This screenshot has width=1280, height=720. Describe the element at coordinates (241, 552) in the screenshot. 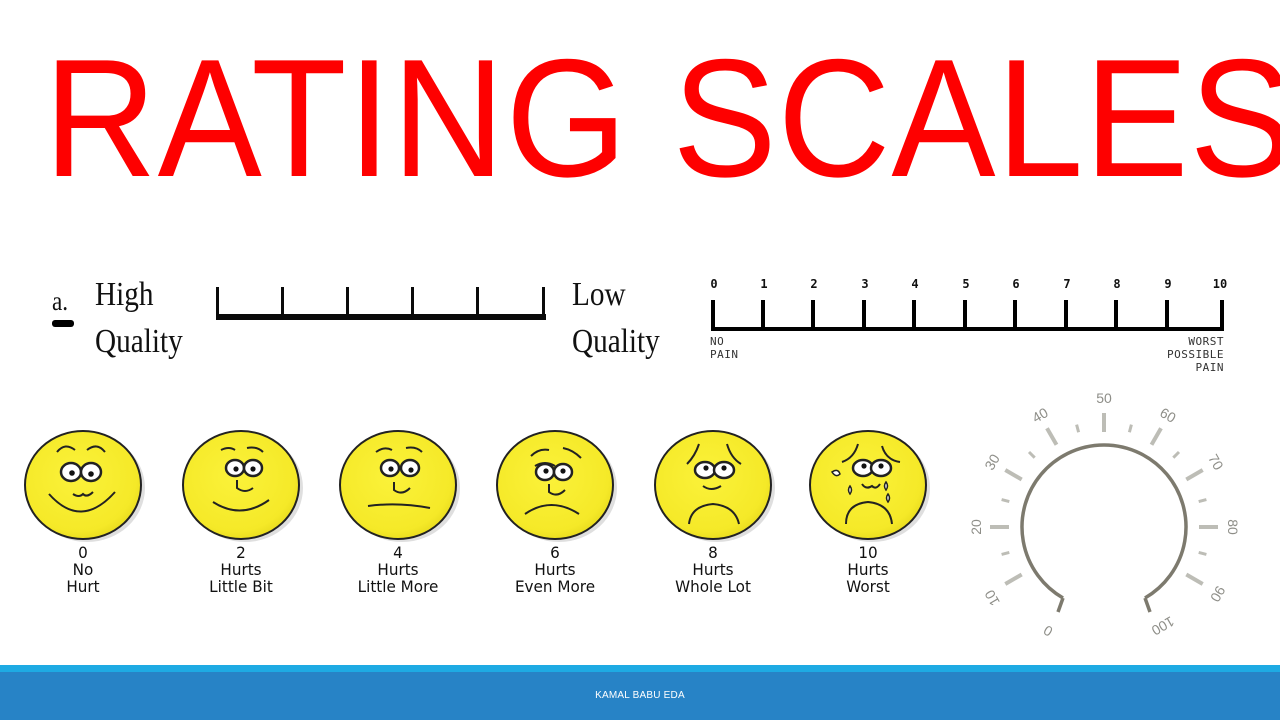

I see `face-score: 2` at that location.